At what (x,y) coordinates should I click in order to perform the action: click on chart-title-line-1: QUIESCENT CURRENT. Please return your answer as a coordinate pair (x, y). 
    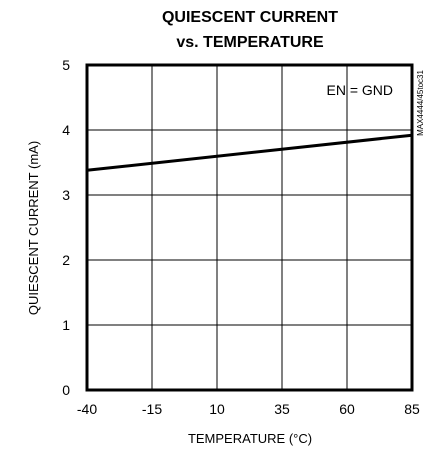
    Looking at the image, I should click on (250, 17).